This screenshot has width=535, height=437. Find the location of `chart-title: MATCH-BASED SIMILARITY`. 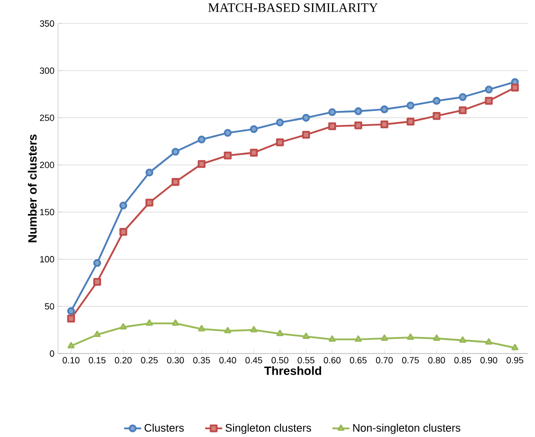

chart-title: MATCH-BASED SIMILARITY is located at coordinates (293, 7).